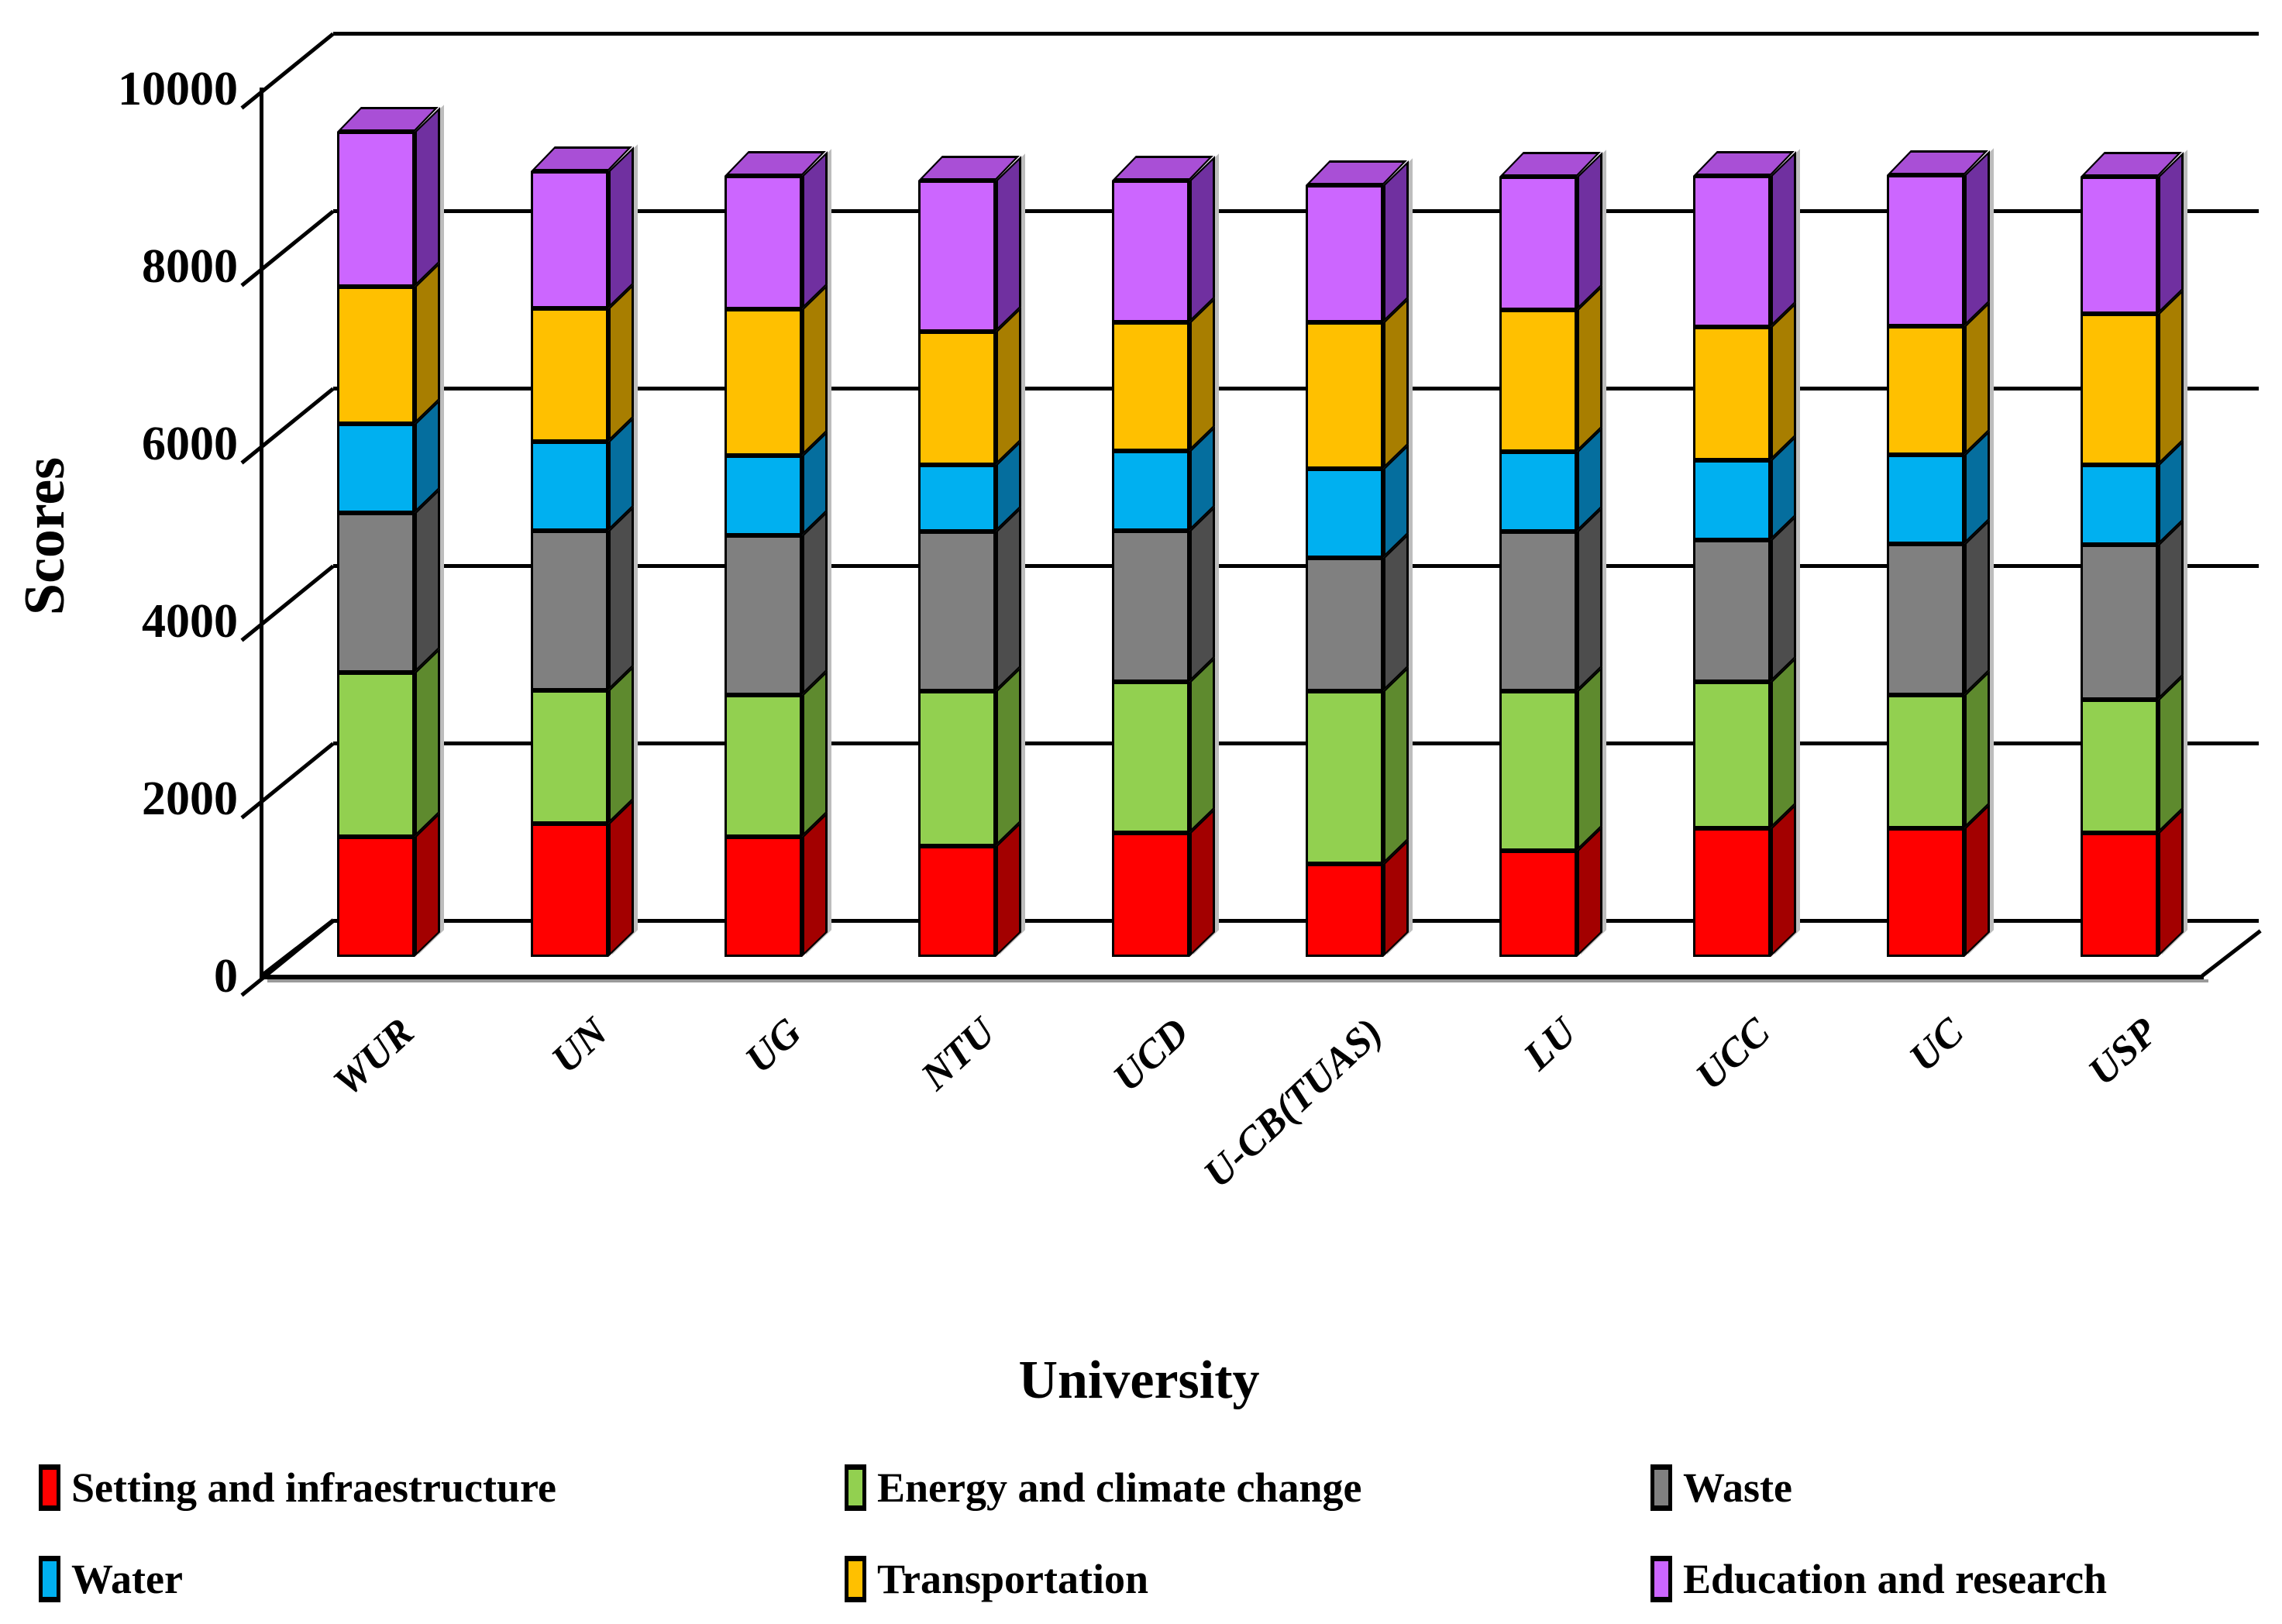  I want to click on segment-WUR-Setting and infraestructure, so click(376, 897).